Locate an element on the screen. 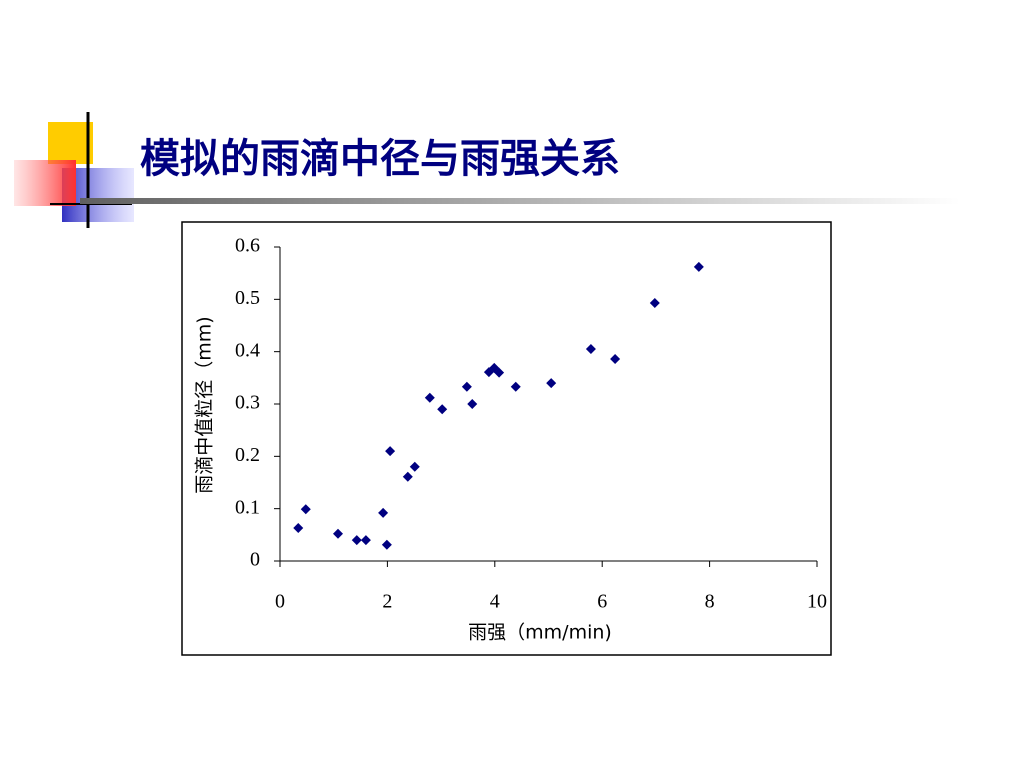 This screenshot has width=1024, height=773. chart-title: 模拟的雨滴中径与雨强关系 is located at coordinates (380, 159).